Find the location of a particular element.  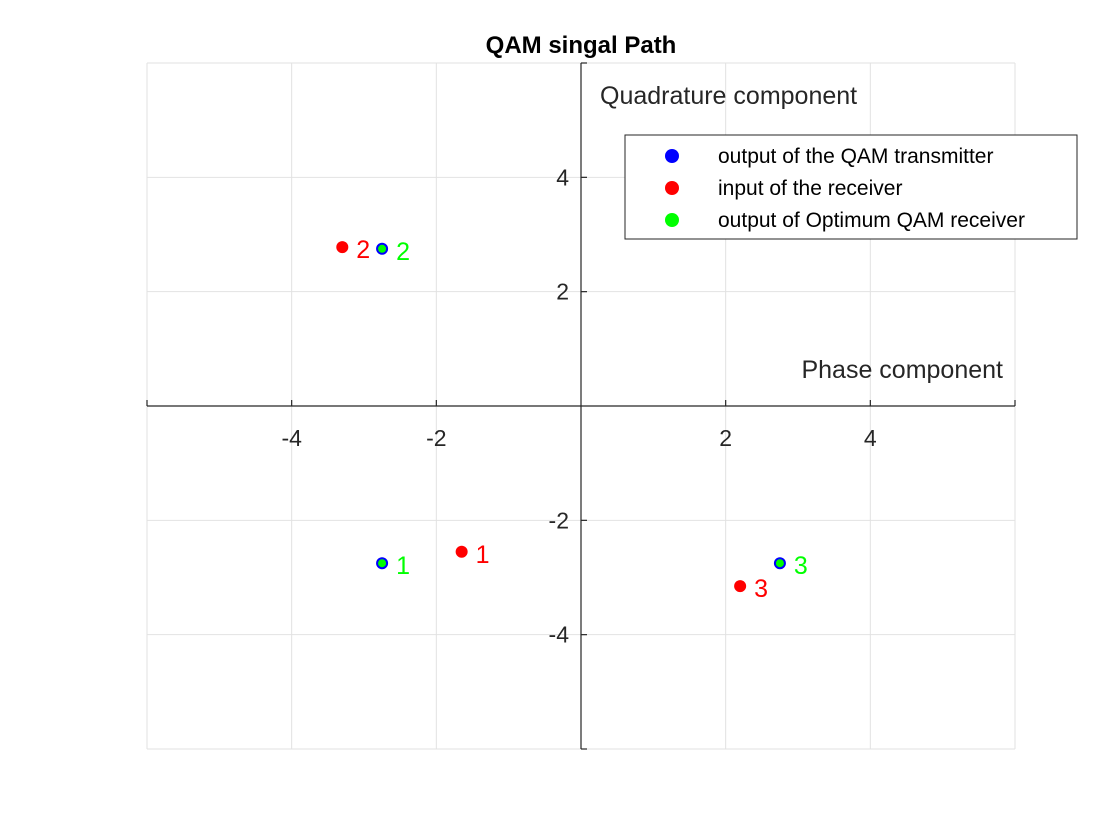

legend-marker-transmitter is located at coordinates (672, 156).